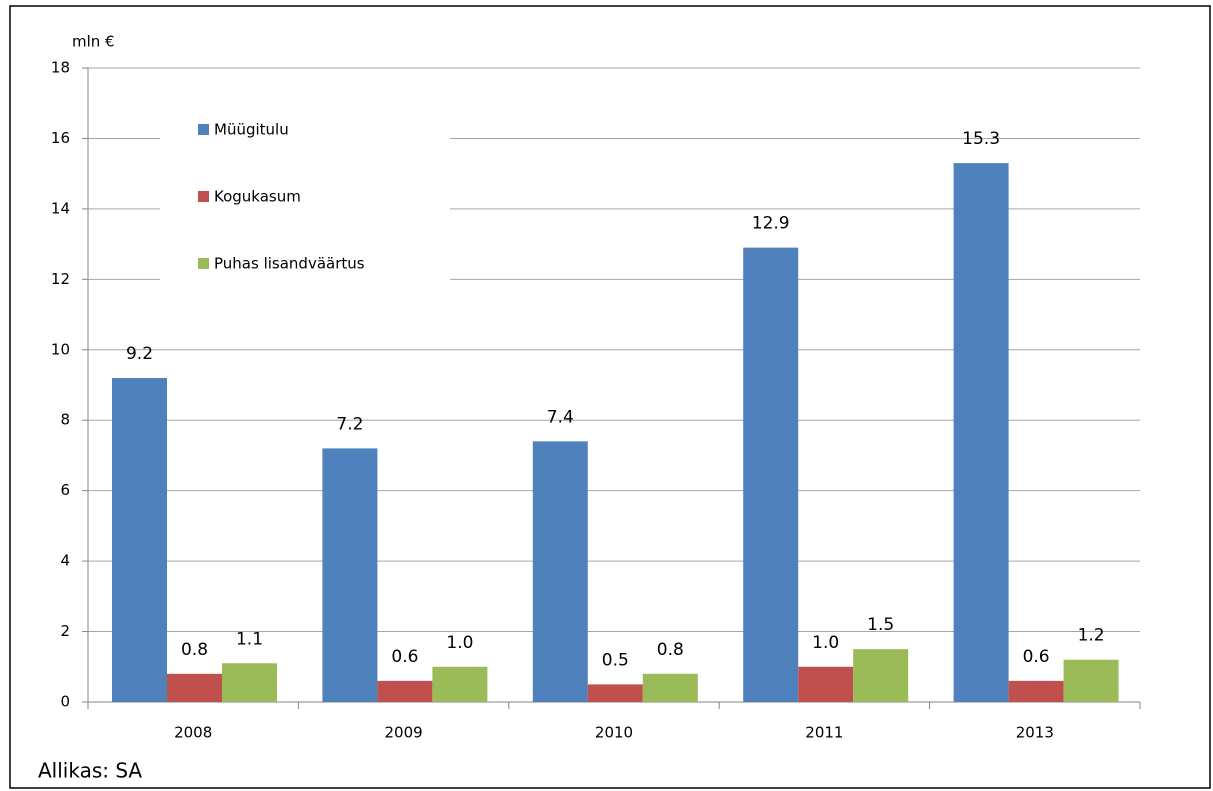 The width and height of the screenshot is (1213, 791). I want to click on value-label: 7.4, so click(560, 417).